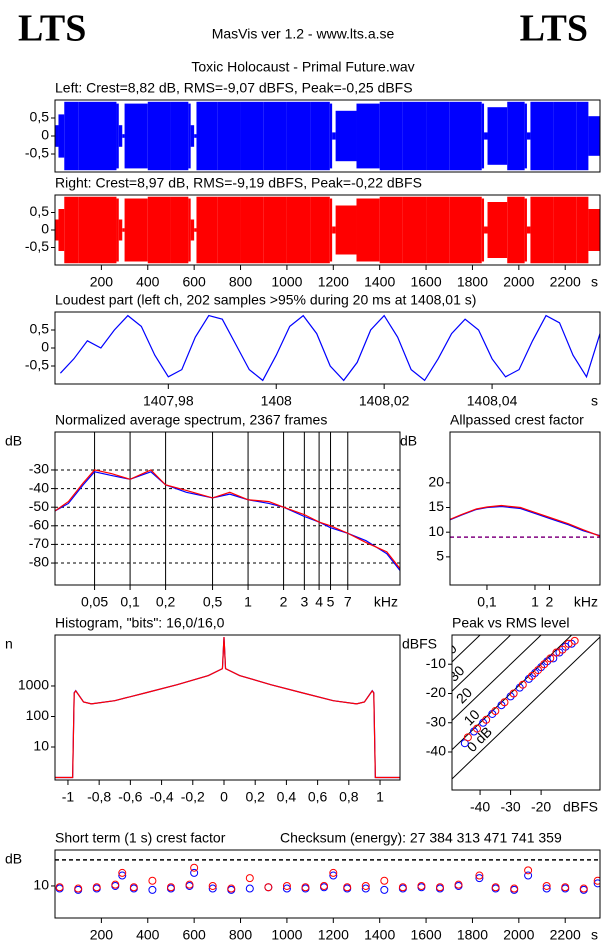  What do you see at coordinates (33, 685) in the screenshot?
I see `y-tick-label: 1000` at bounding box center [33, 685].